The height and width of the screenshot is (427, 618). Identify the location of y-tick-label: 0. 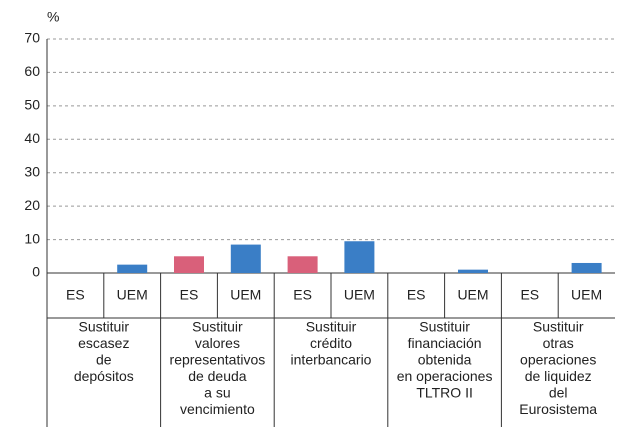
(36, 272).